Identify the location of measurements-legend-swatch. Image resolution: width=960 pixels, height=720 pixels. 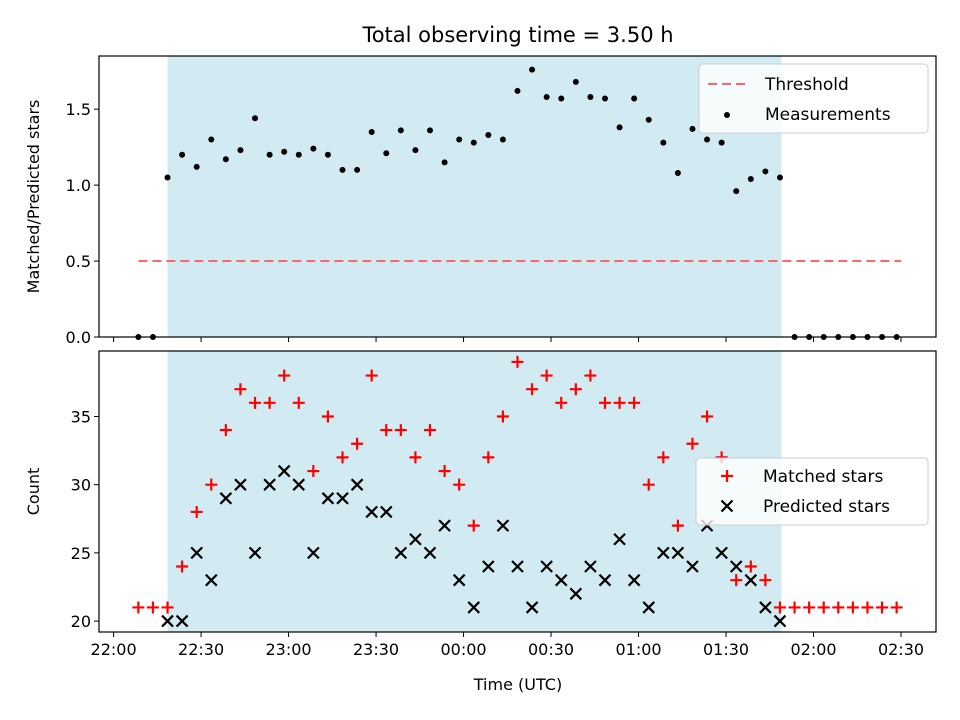
(727, 115).